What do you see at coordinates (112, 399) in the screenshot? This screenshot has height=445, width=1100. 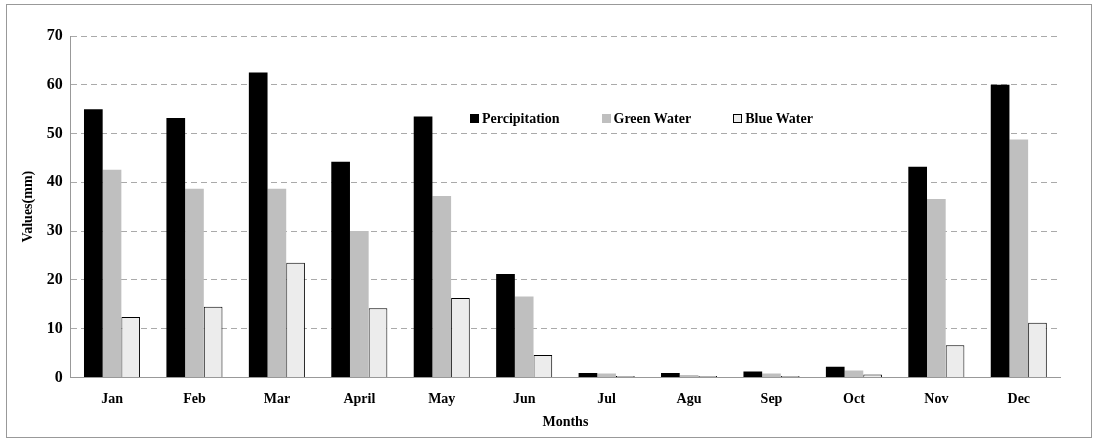 I see `x-tick-label: Jan` at bounding box center [112, 399].